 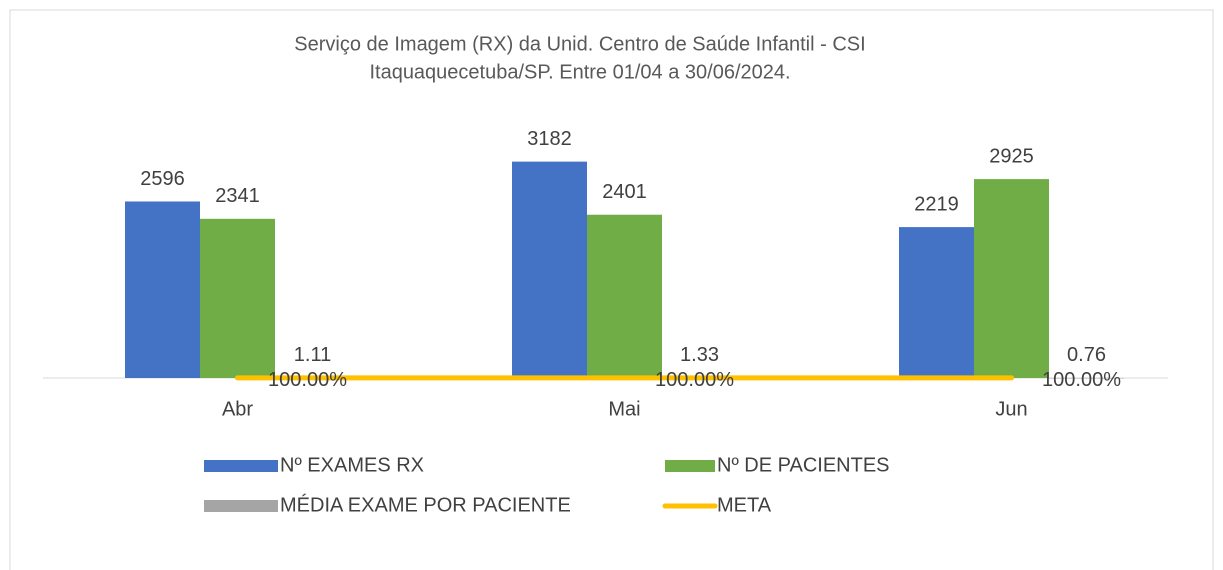 I want to click on x-tick-label: Mai, so click(x=624, y=409).